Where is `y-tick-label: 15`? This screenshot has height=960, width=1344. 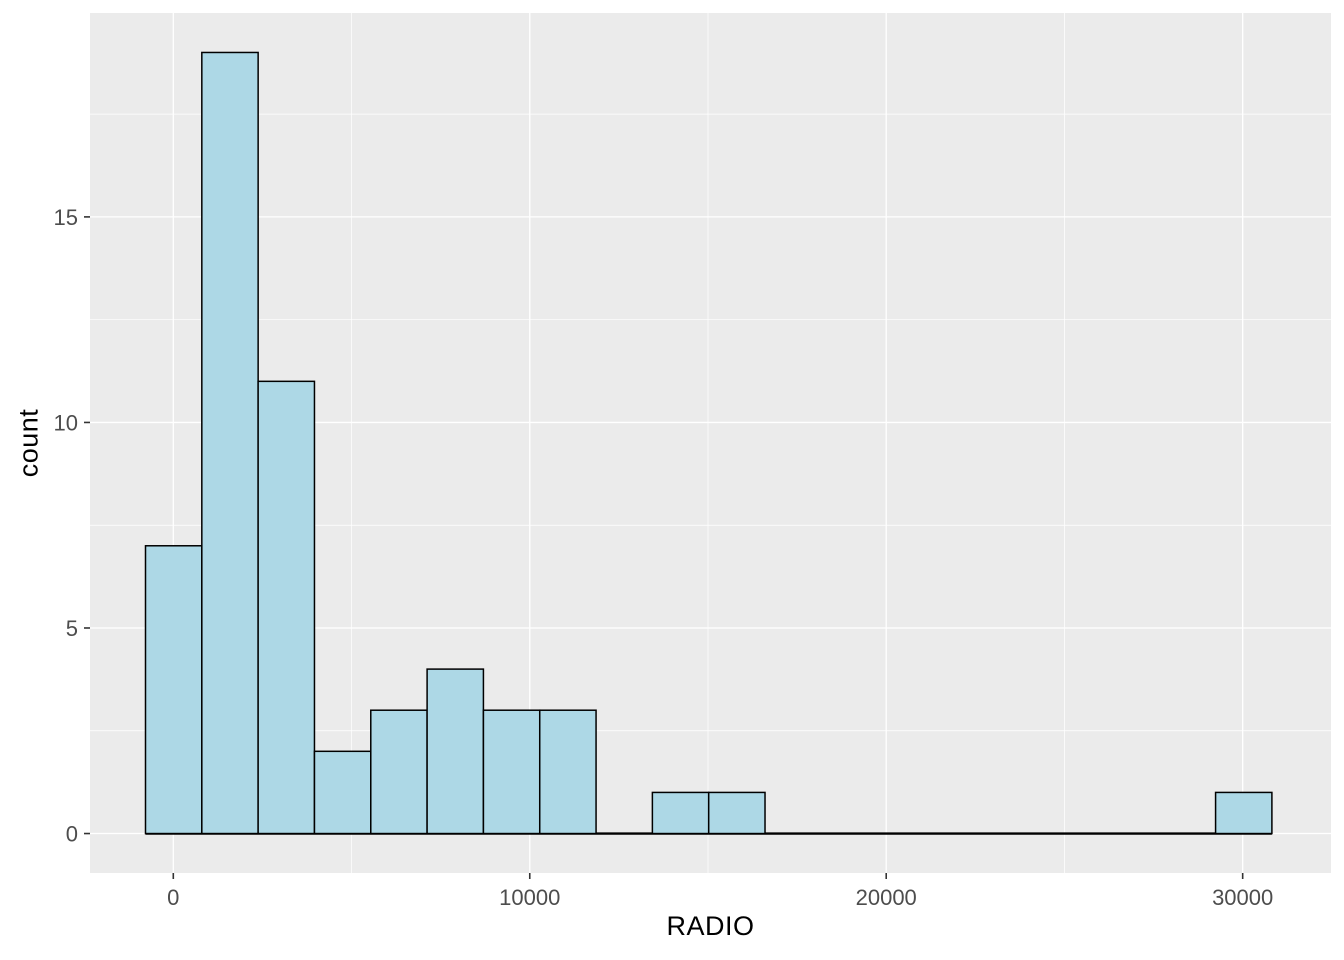 y-tick-label: 15 is located at coordinates (66, 217).